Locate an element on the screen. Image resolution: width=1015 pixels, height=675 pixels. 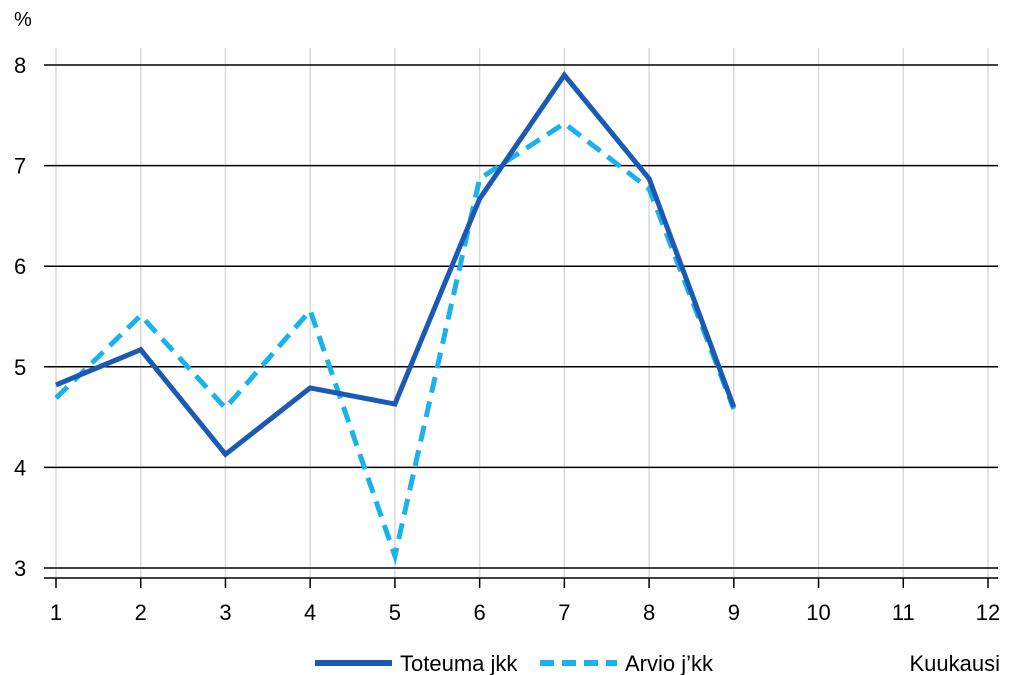
x-tick-label: 7 is located at coordinates (564, 612).